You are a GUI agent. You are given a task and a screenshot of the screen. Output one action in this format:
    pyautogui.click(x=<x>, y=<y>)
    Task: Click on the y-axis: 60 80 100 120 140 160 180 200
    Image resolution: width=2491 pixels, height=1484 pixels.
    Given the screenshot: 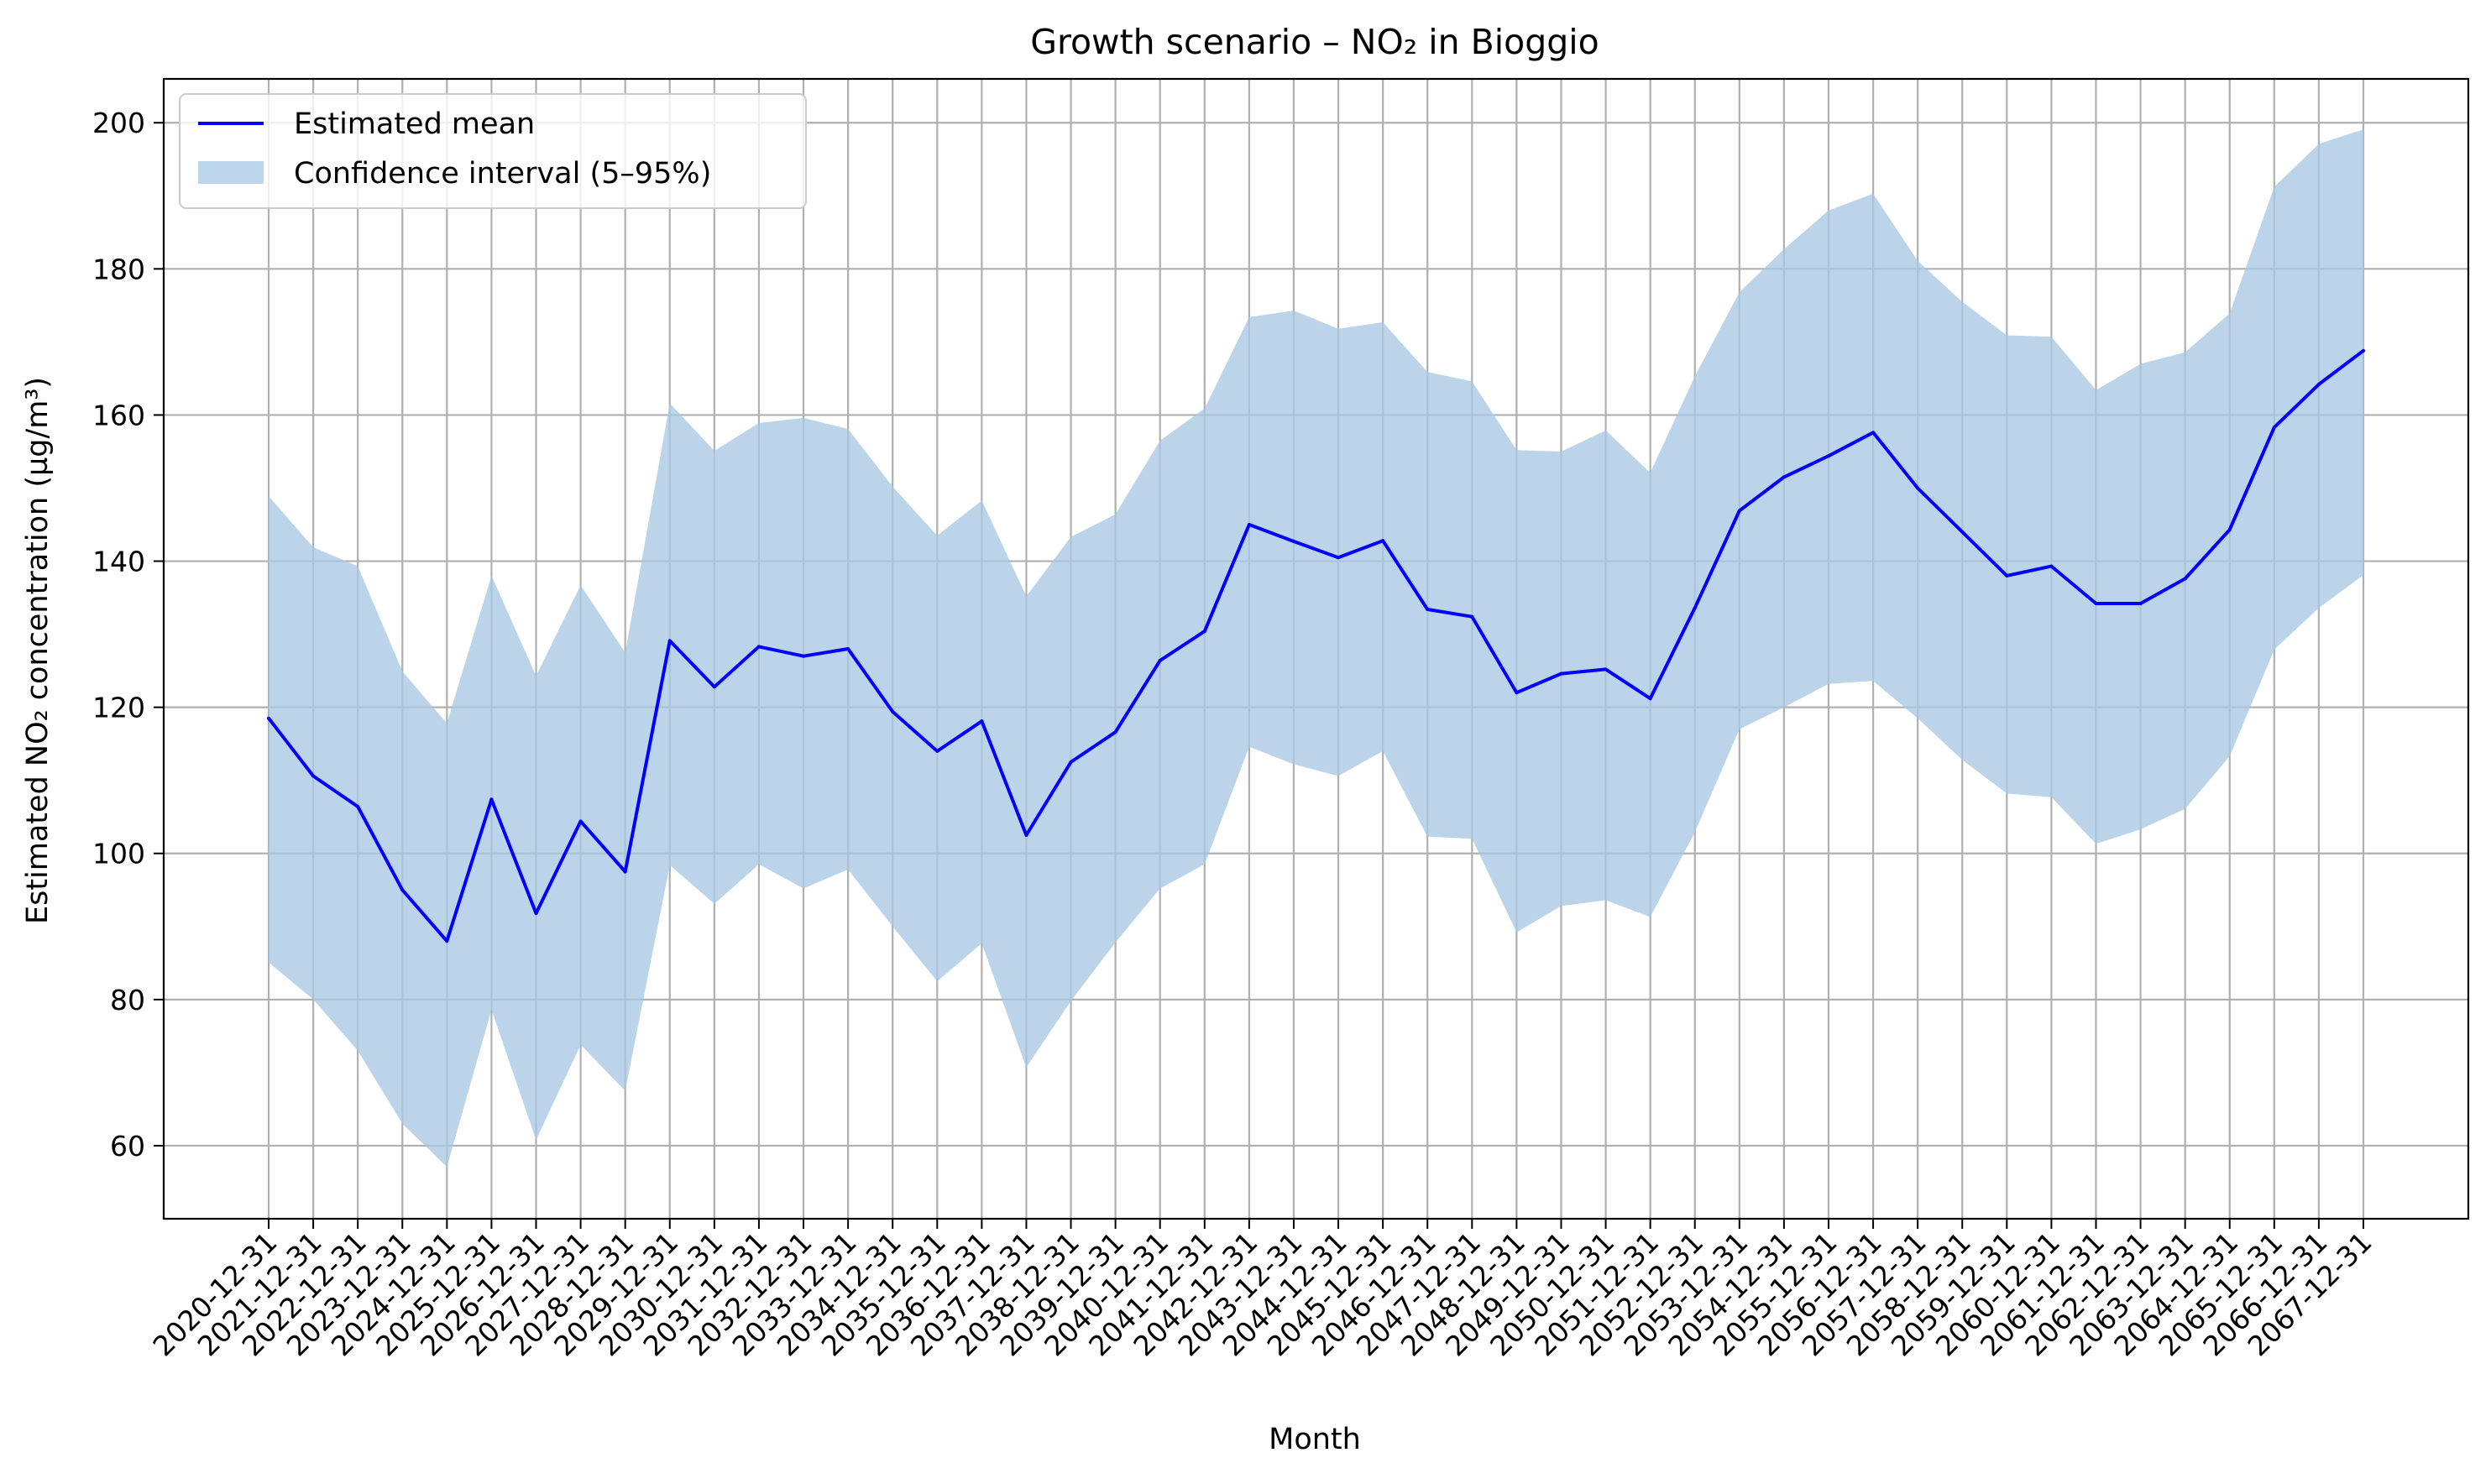 What is the action you would take?
    pyautogui.click(x=128, y=635)
    